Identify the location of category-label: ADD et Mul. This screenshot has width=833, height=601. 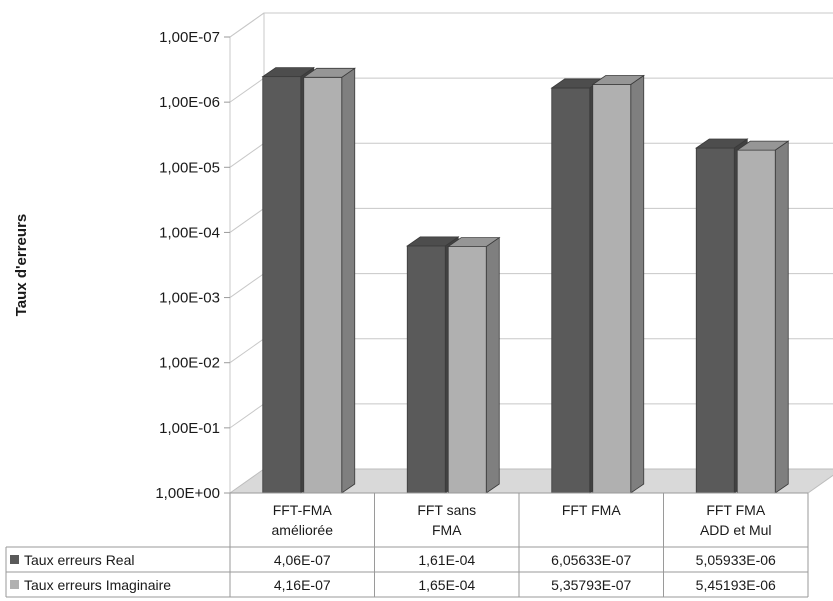
(736, 530).